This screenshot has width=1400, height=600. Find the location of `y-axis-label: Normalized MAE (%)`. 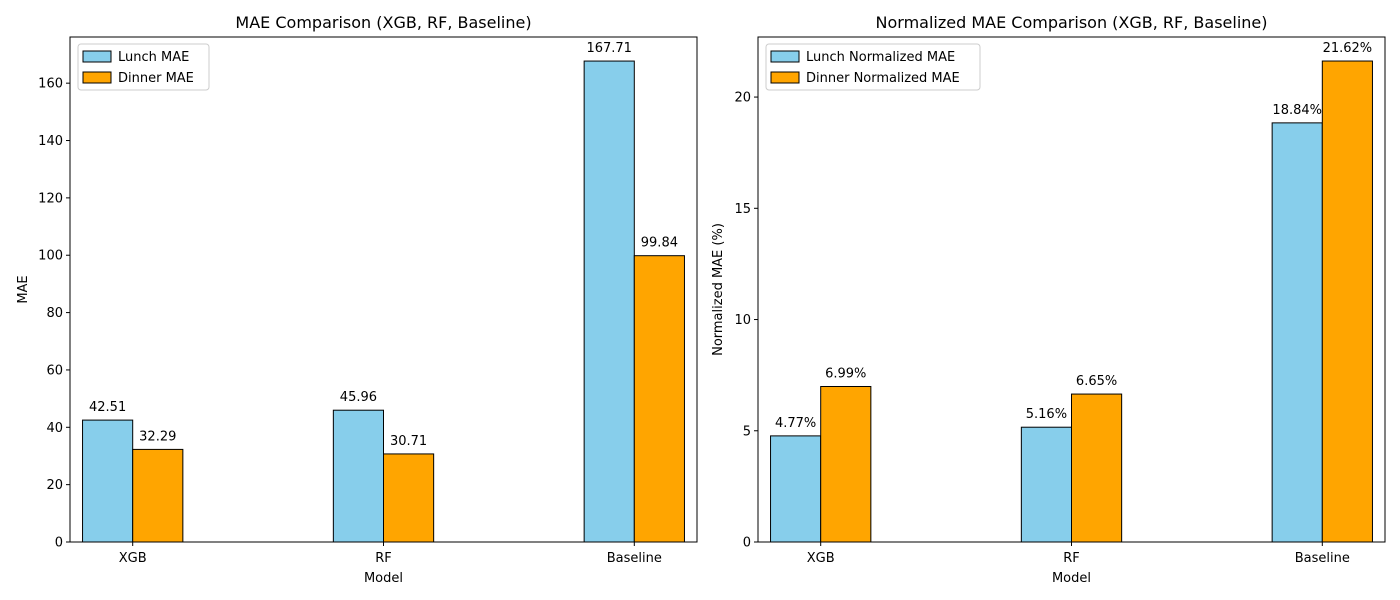

y-axis-label: Normalized MAE (%) is located at coordinates (718, 289).